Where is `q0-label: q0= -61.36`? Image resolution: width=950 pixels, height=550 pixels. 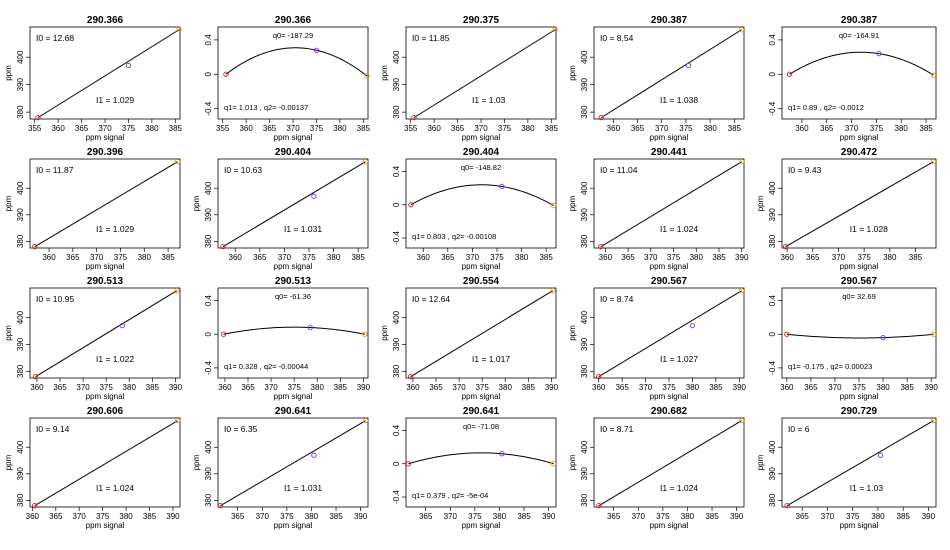 q0-label: q0= -61.36 is located at coordinates (293, 296).